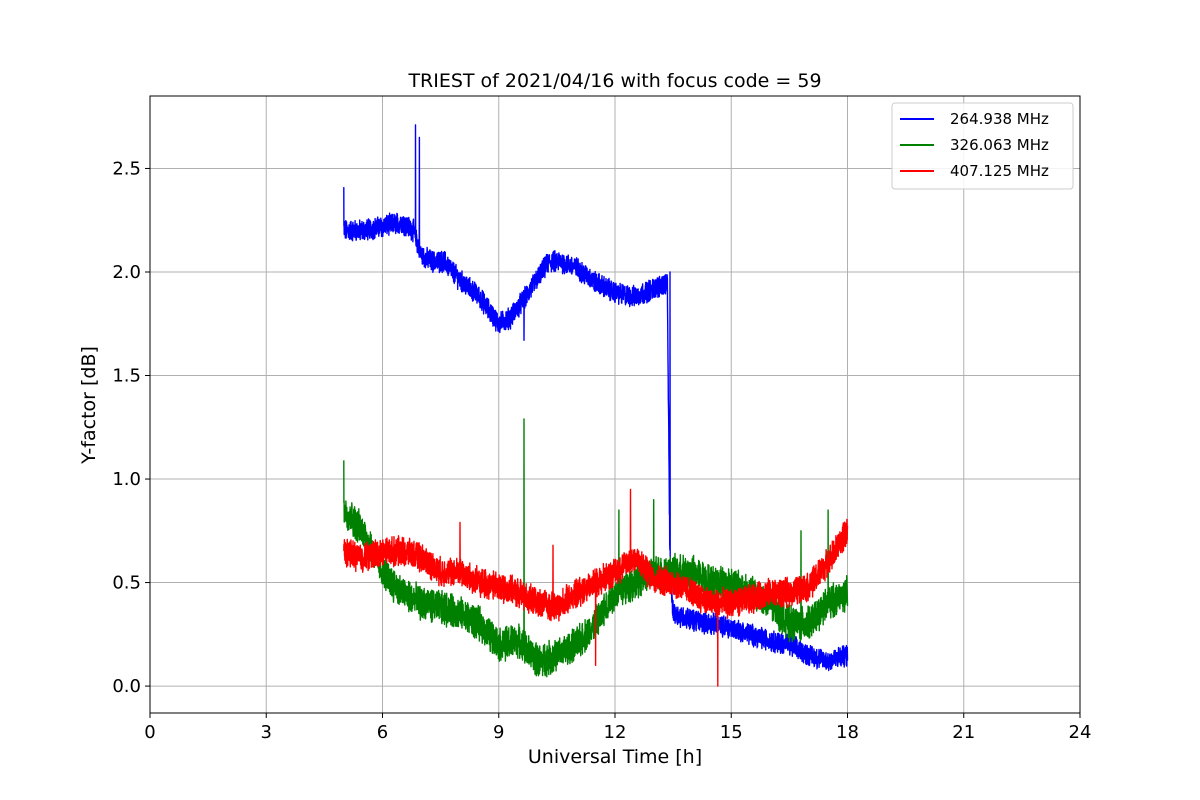  Describe the element at coordinates (999, 145) in the screenshot. I see `legend-label: 326.063 MHz` at that location.